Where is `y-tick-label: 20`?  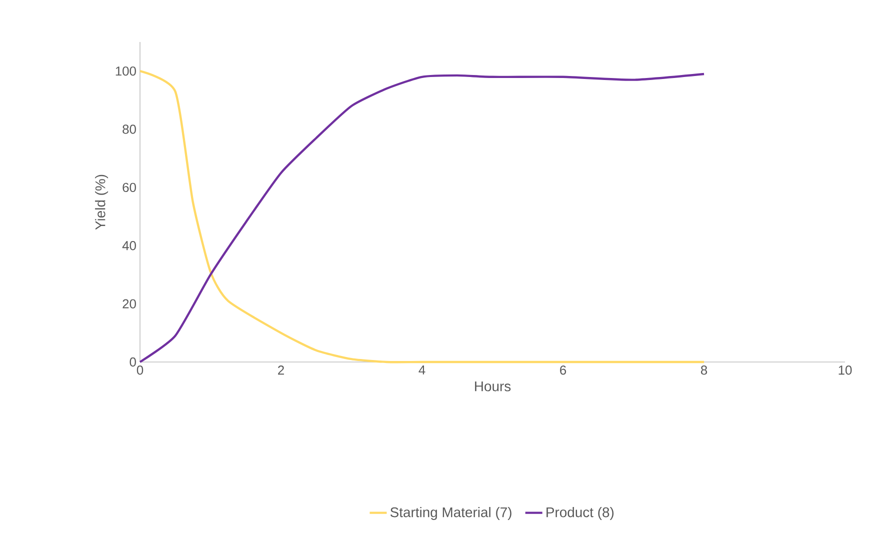
y-tick-label: 20 is located at coordinates (129, 303).